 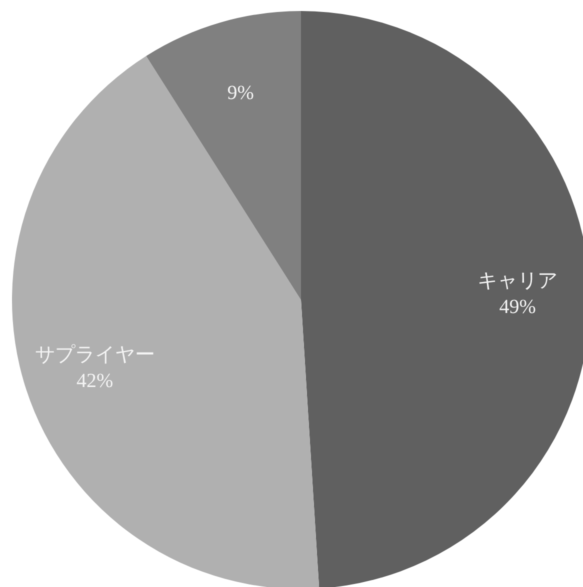 What do you see at coordinates (517, 307) in the screenshot?
I see `data-label: 49%` at bounding box center [517, 307].